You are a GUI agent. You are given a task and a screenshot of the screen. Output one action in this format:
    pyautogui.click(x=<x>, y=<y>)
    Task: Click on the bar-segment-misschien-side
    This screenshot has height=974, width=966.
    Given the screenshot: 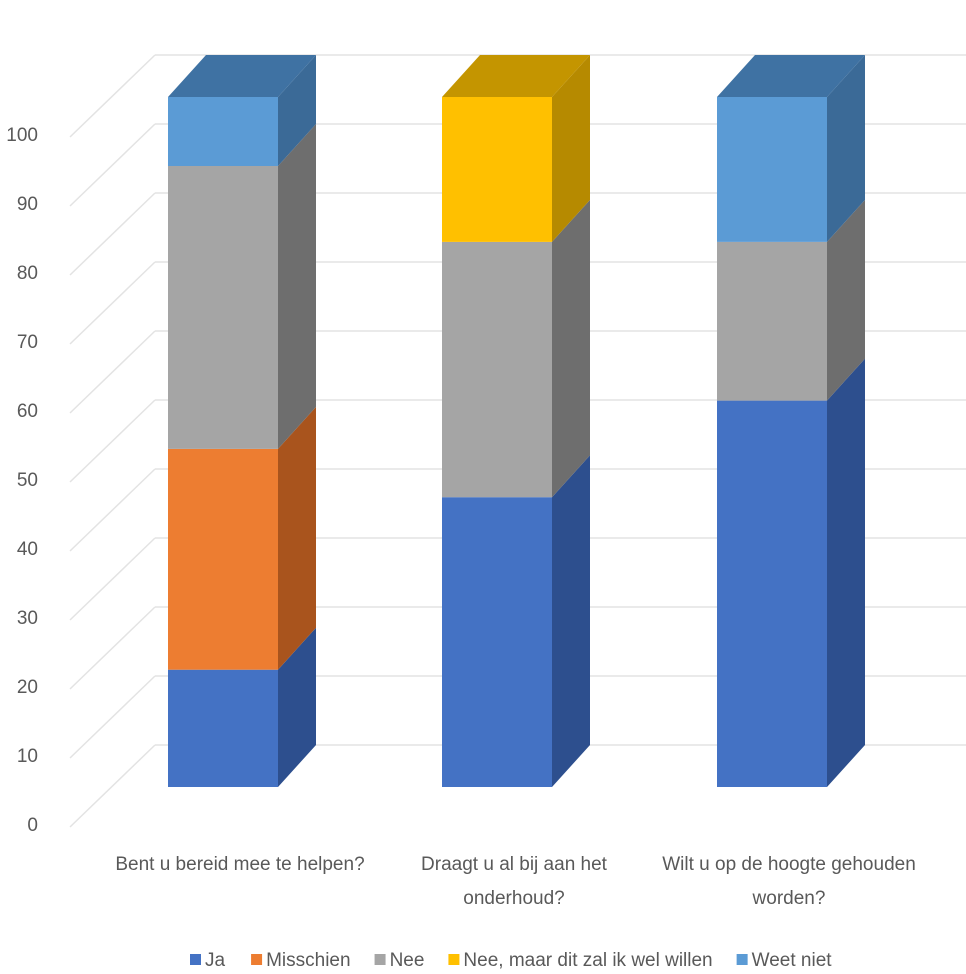 What is the action you would take?
    pyautogui.click(x=297, y=538)
    